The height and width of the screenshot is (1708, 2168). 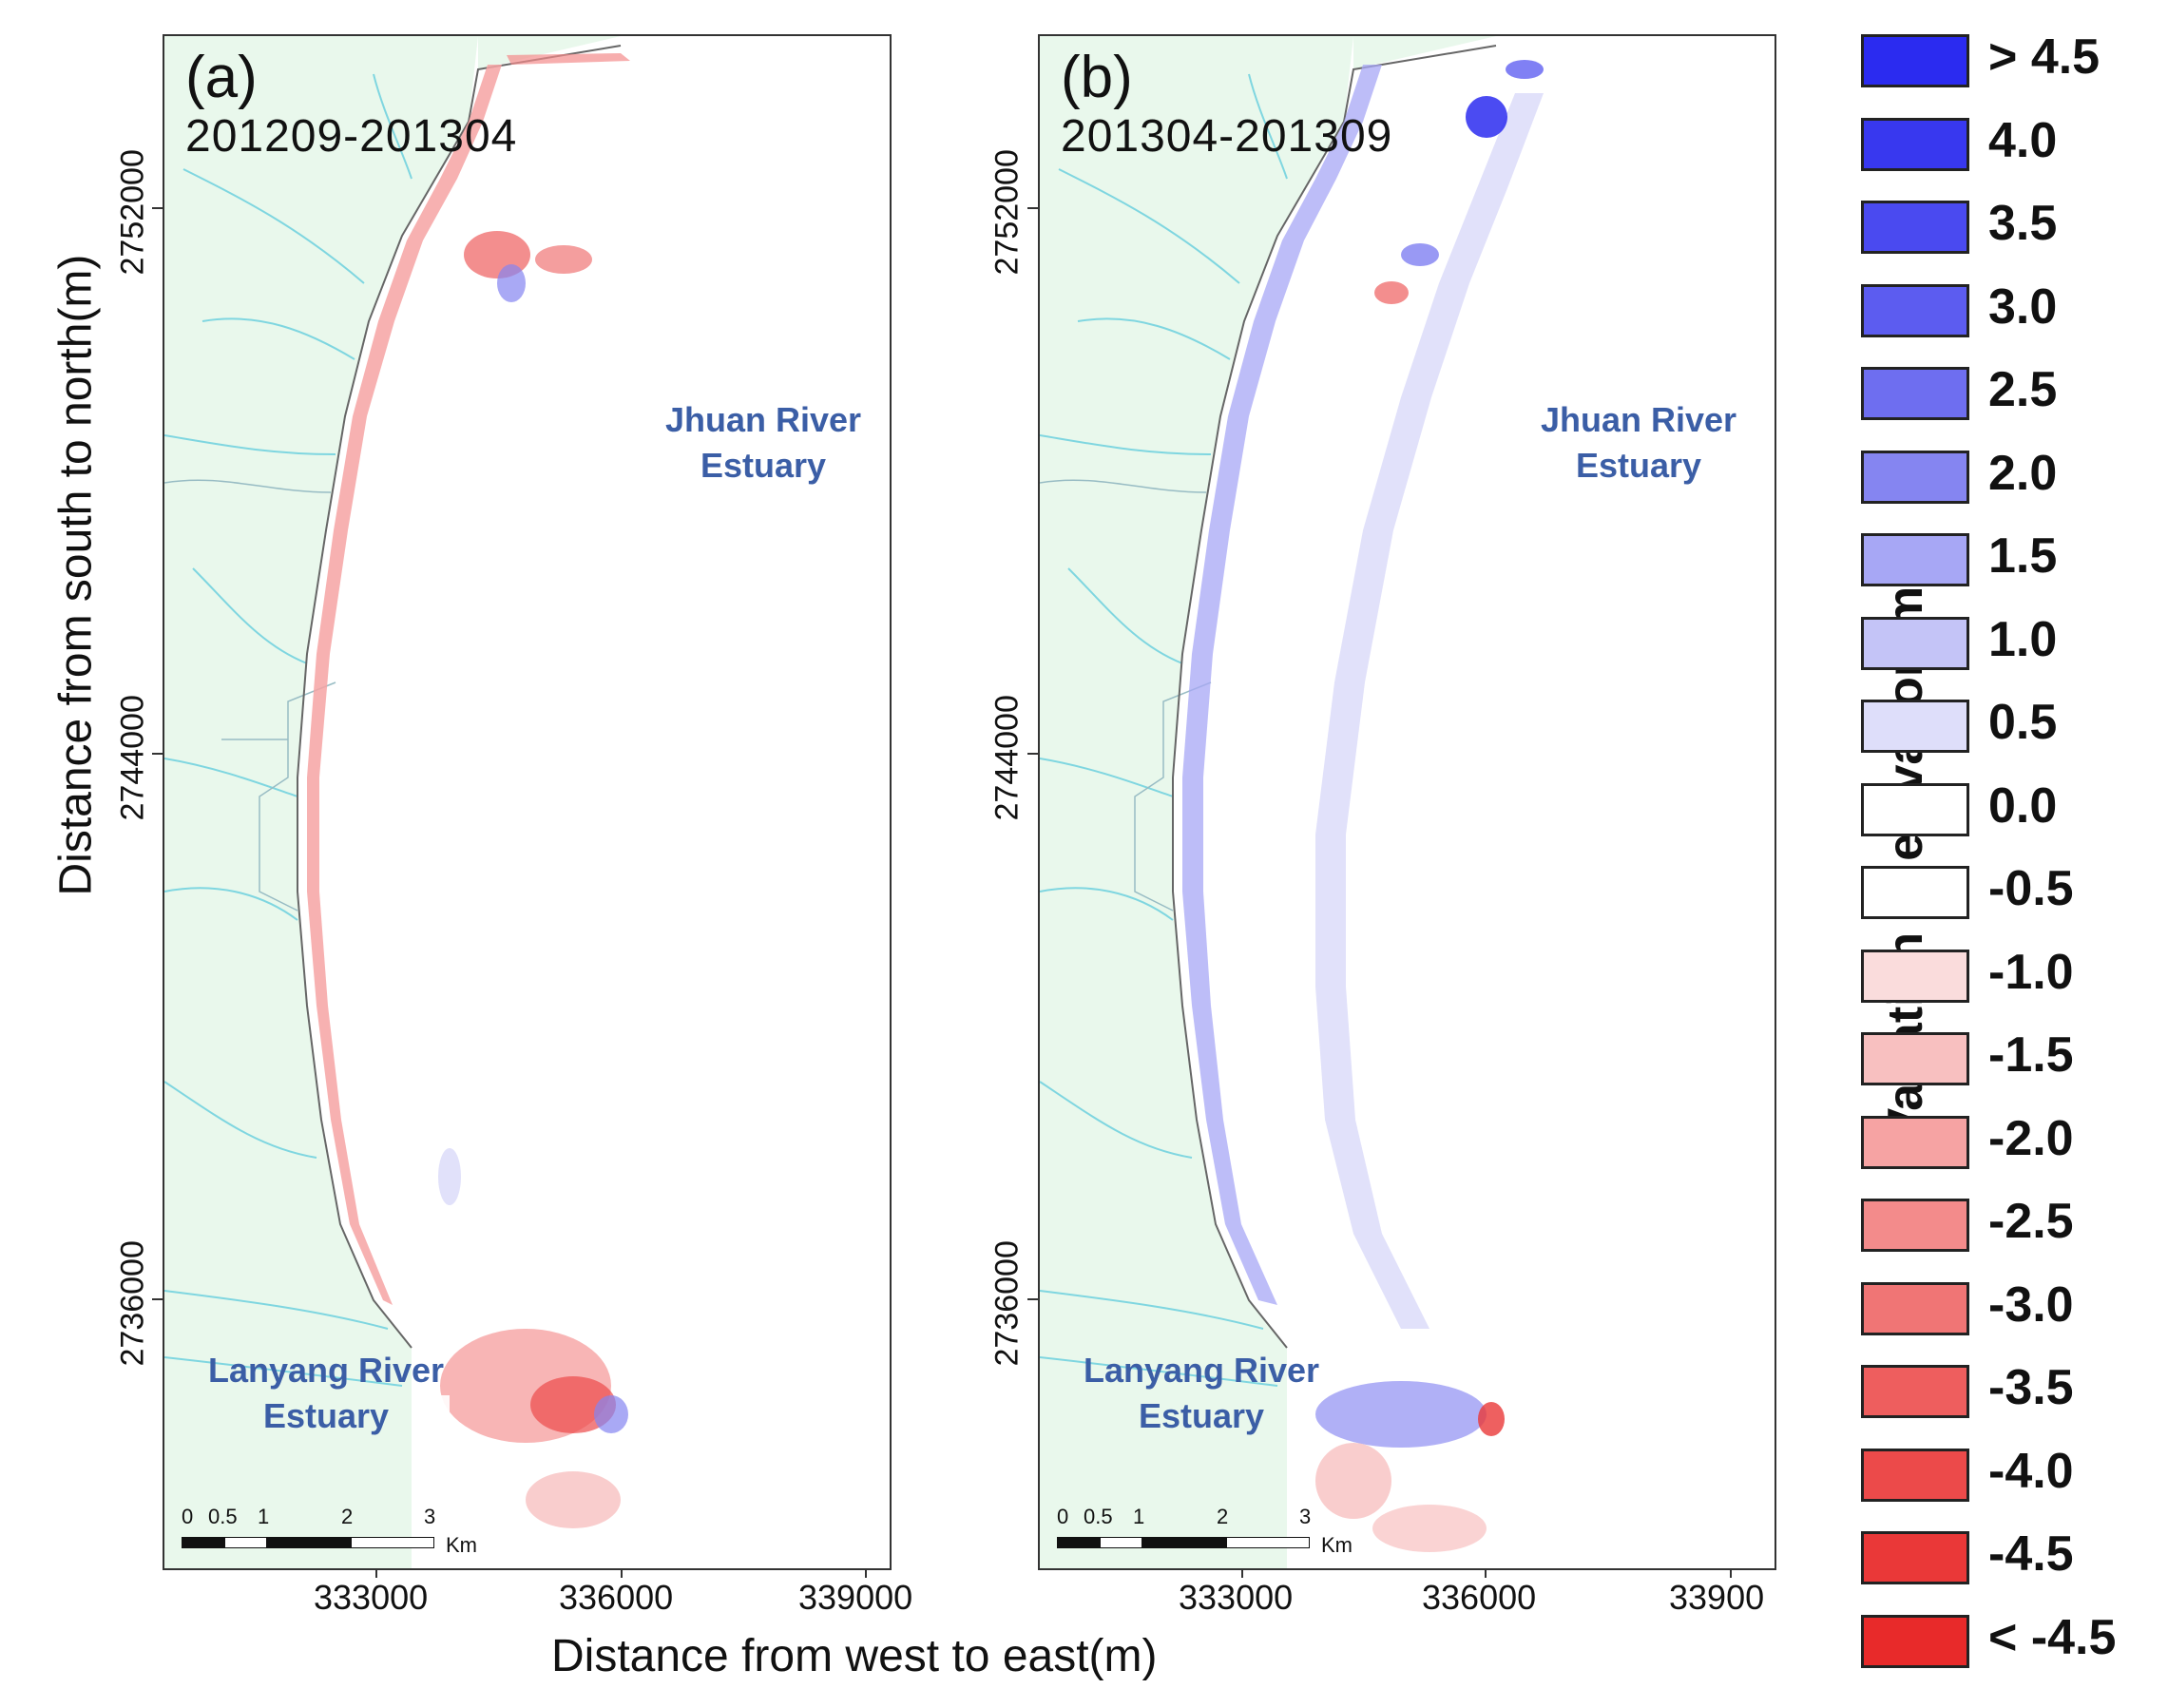 What do you see at coordinates (2023, 473) in the screenshot?
I see `legend-label: 2.0` at bounding box center [2023, 473].